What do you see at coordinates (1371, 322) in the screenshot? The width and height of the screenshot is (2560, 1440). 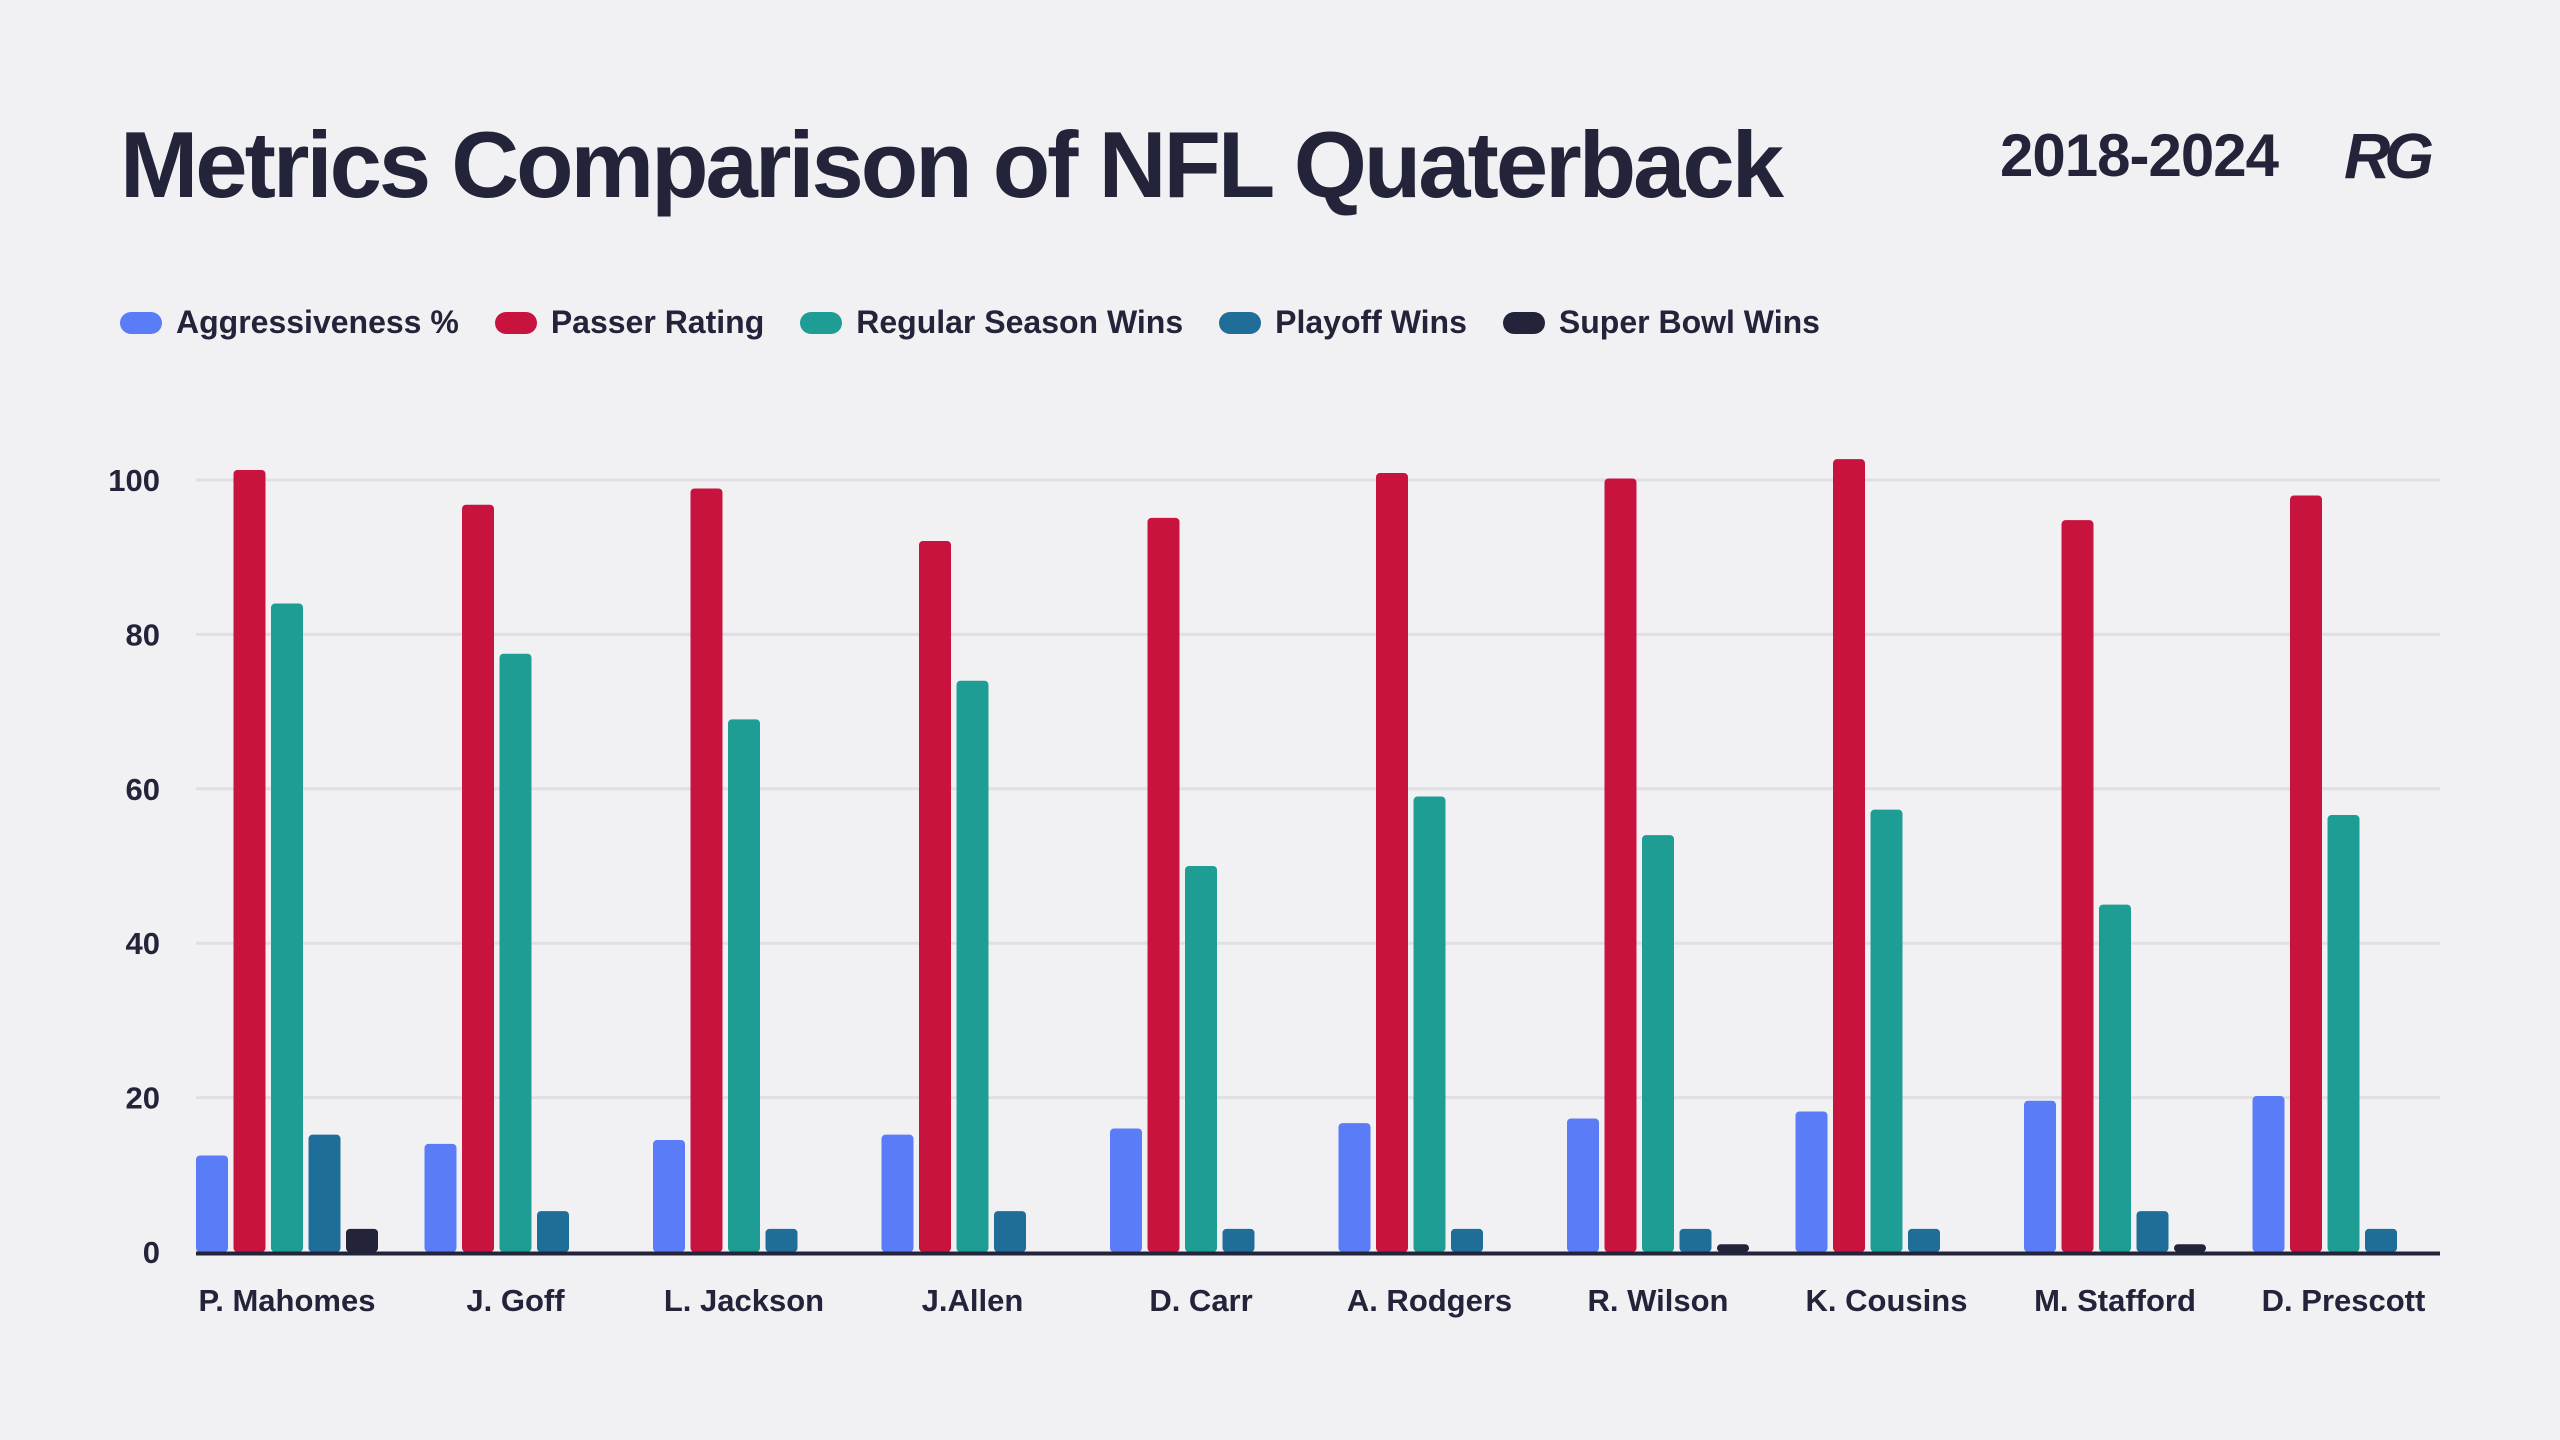 I see `legend-label: Playoff Wins` at bounding box center [1371, 322].